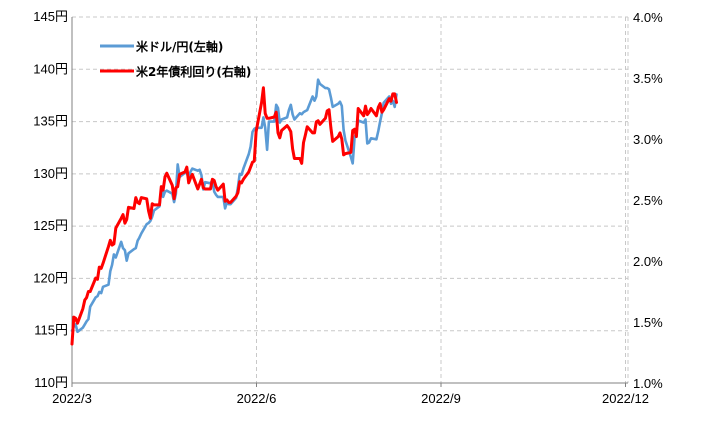 The height and width of the screenshot is (427, 704). I want to click on legend: 米ドル/円(左軸) 米2年債利回り(右軸), so click(175, 59).